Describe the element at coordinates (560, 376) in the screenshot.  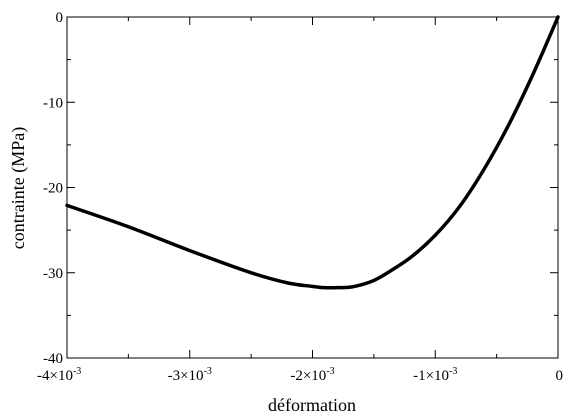
I see `x-tick-label: 0` at that location.